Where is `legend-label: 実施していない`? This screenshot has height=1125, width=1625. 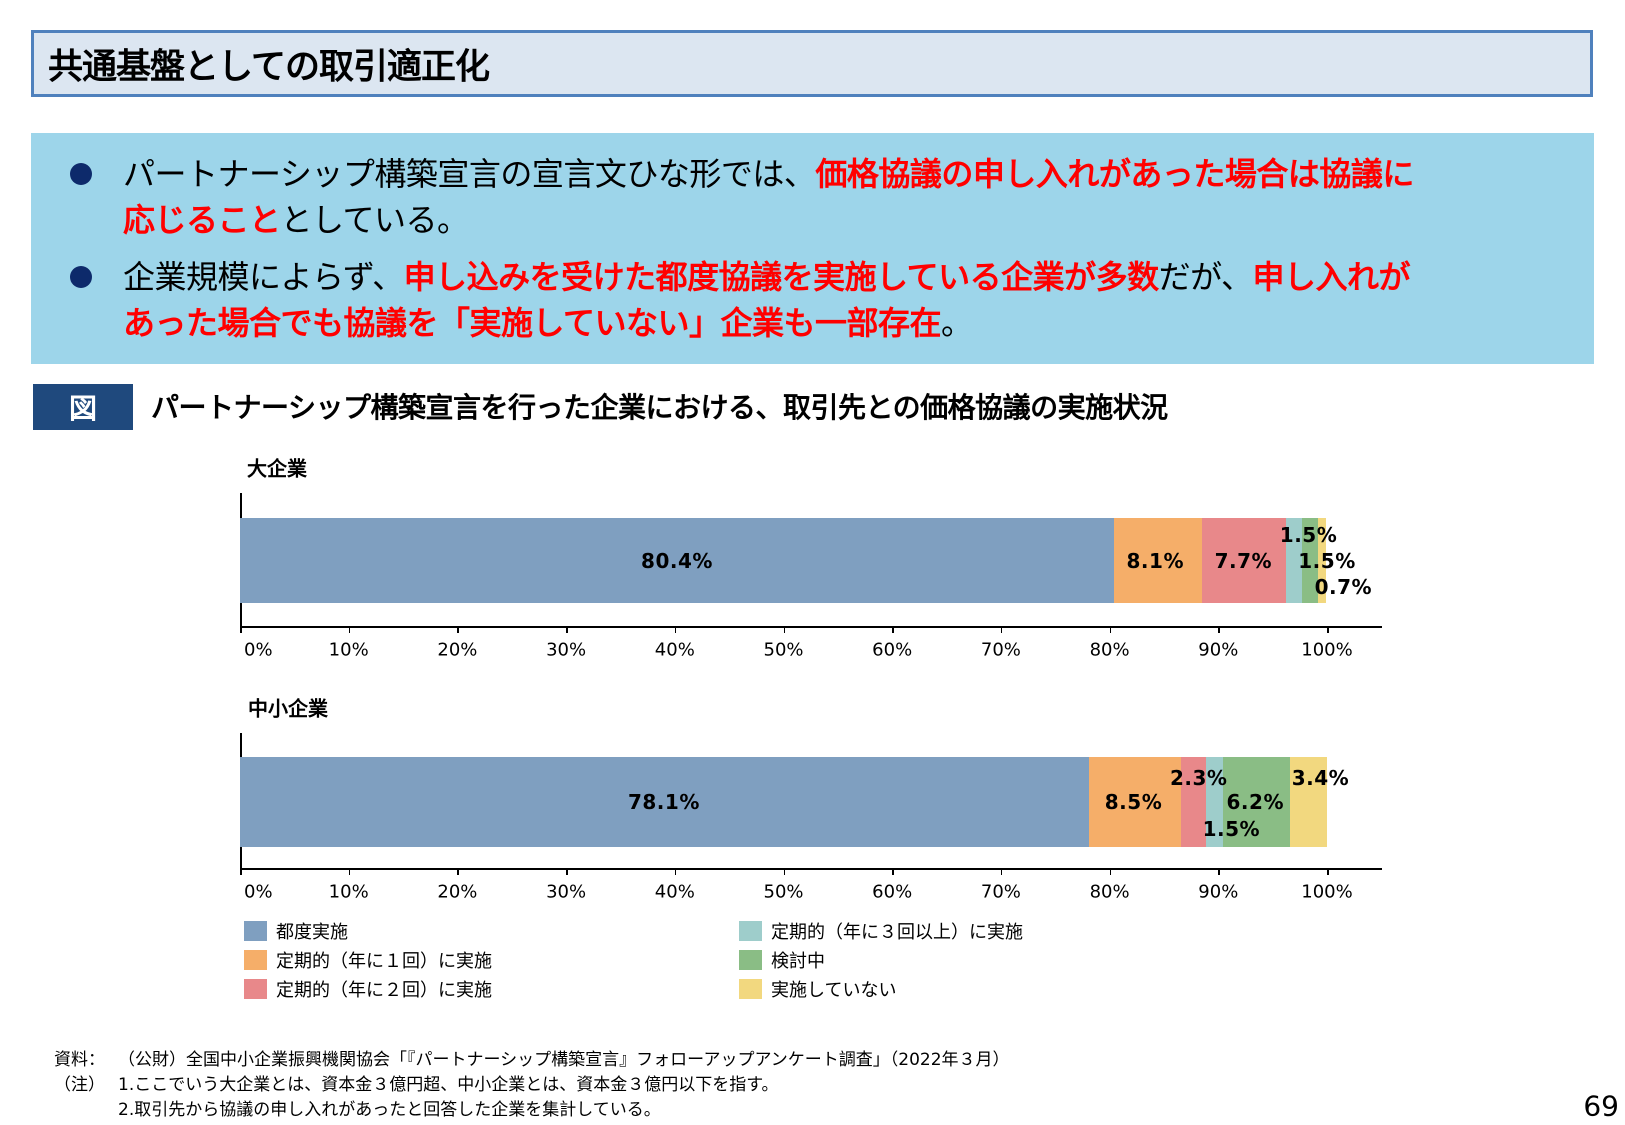
legend-label: 実施していない is located at coordinates (834, 990).